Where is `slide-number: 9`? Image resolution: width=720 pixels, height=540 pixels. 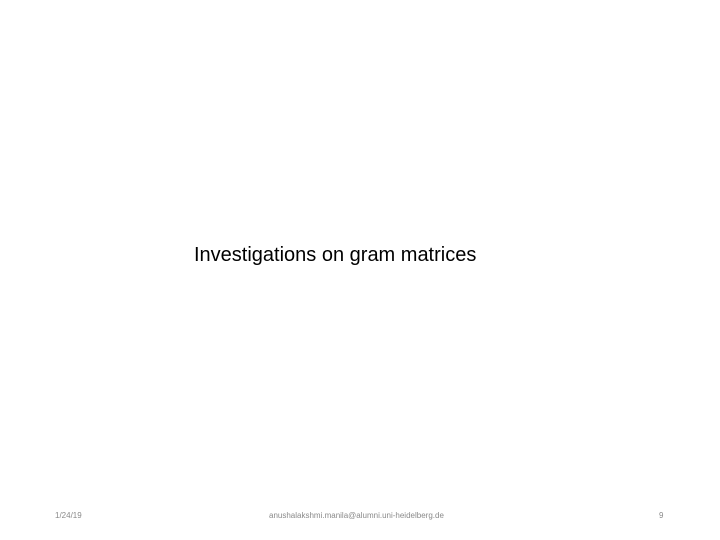
slide-number: 9 is located at coordinates (661, 515).